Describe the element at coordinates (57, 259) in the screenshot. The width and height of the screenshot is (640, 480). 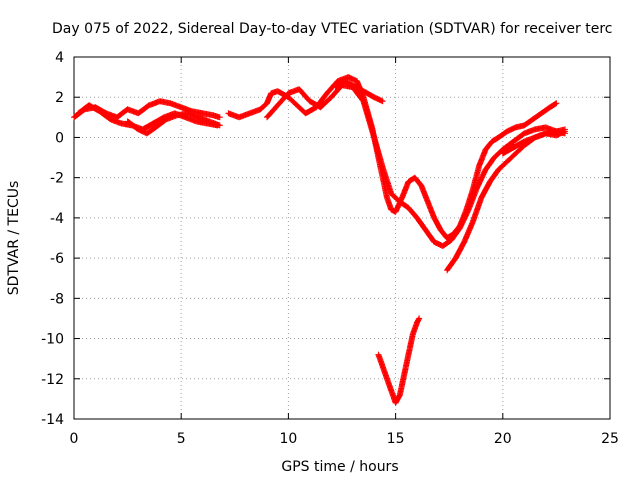
I see `y-tick-label: -6` at that location.